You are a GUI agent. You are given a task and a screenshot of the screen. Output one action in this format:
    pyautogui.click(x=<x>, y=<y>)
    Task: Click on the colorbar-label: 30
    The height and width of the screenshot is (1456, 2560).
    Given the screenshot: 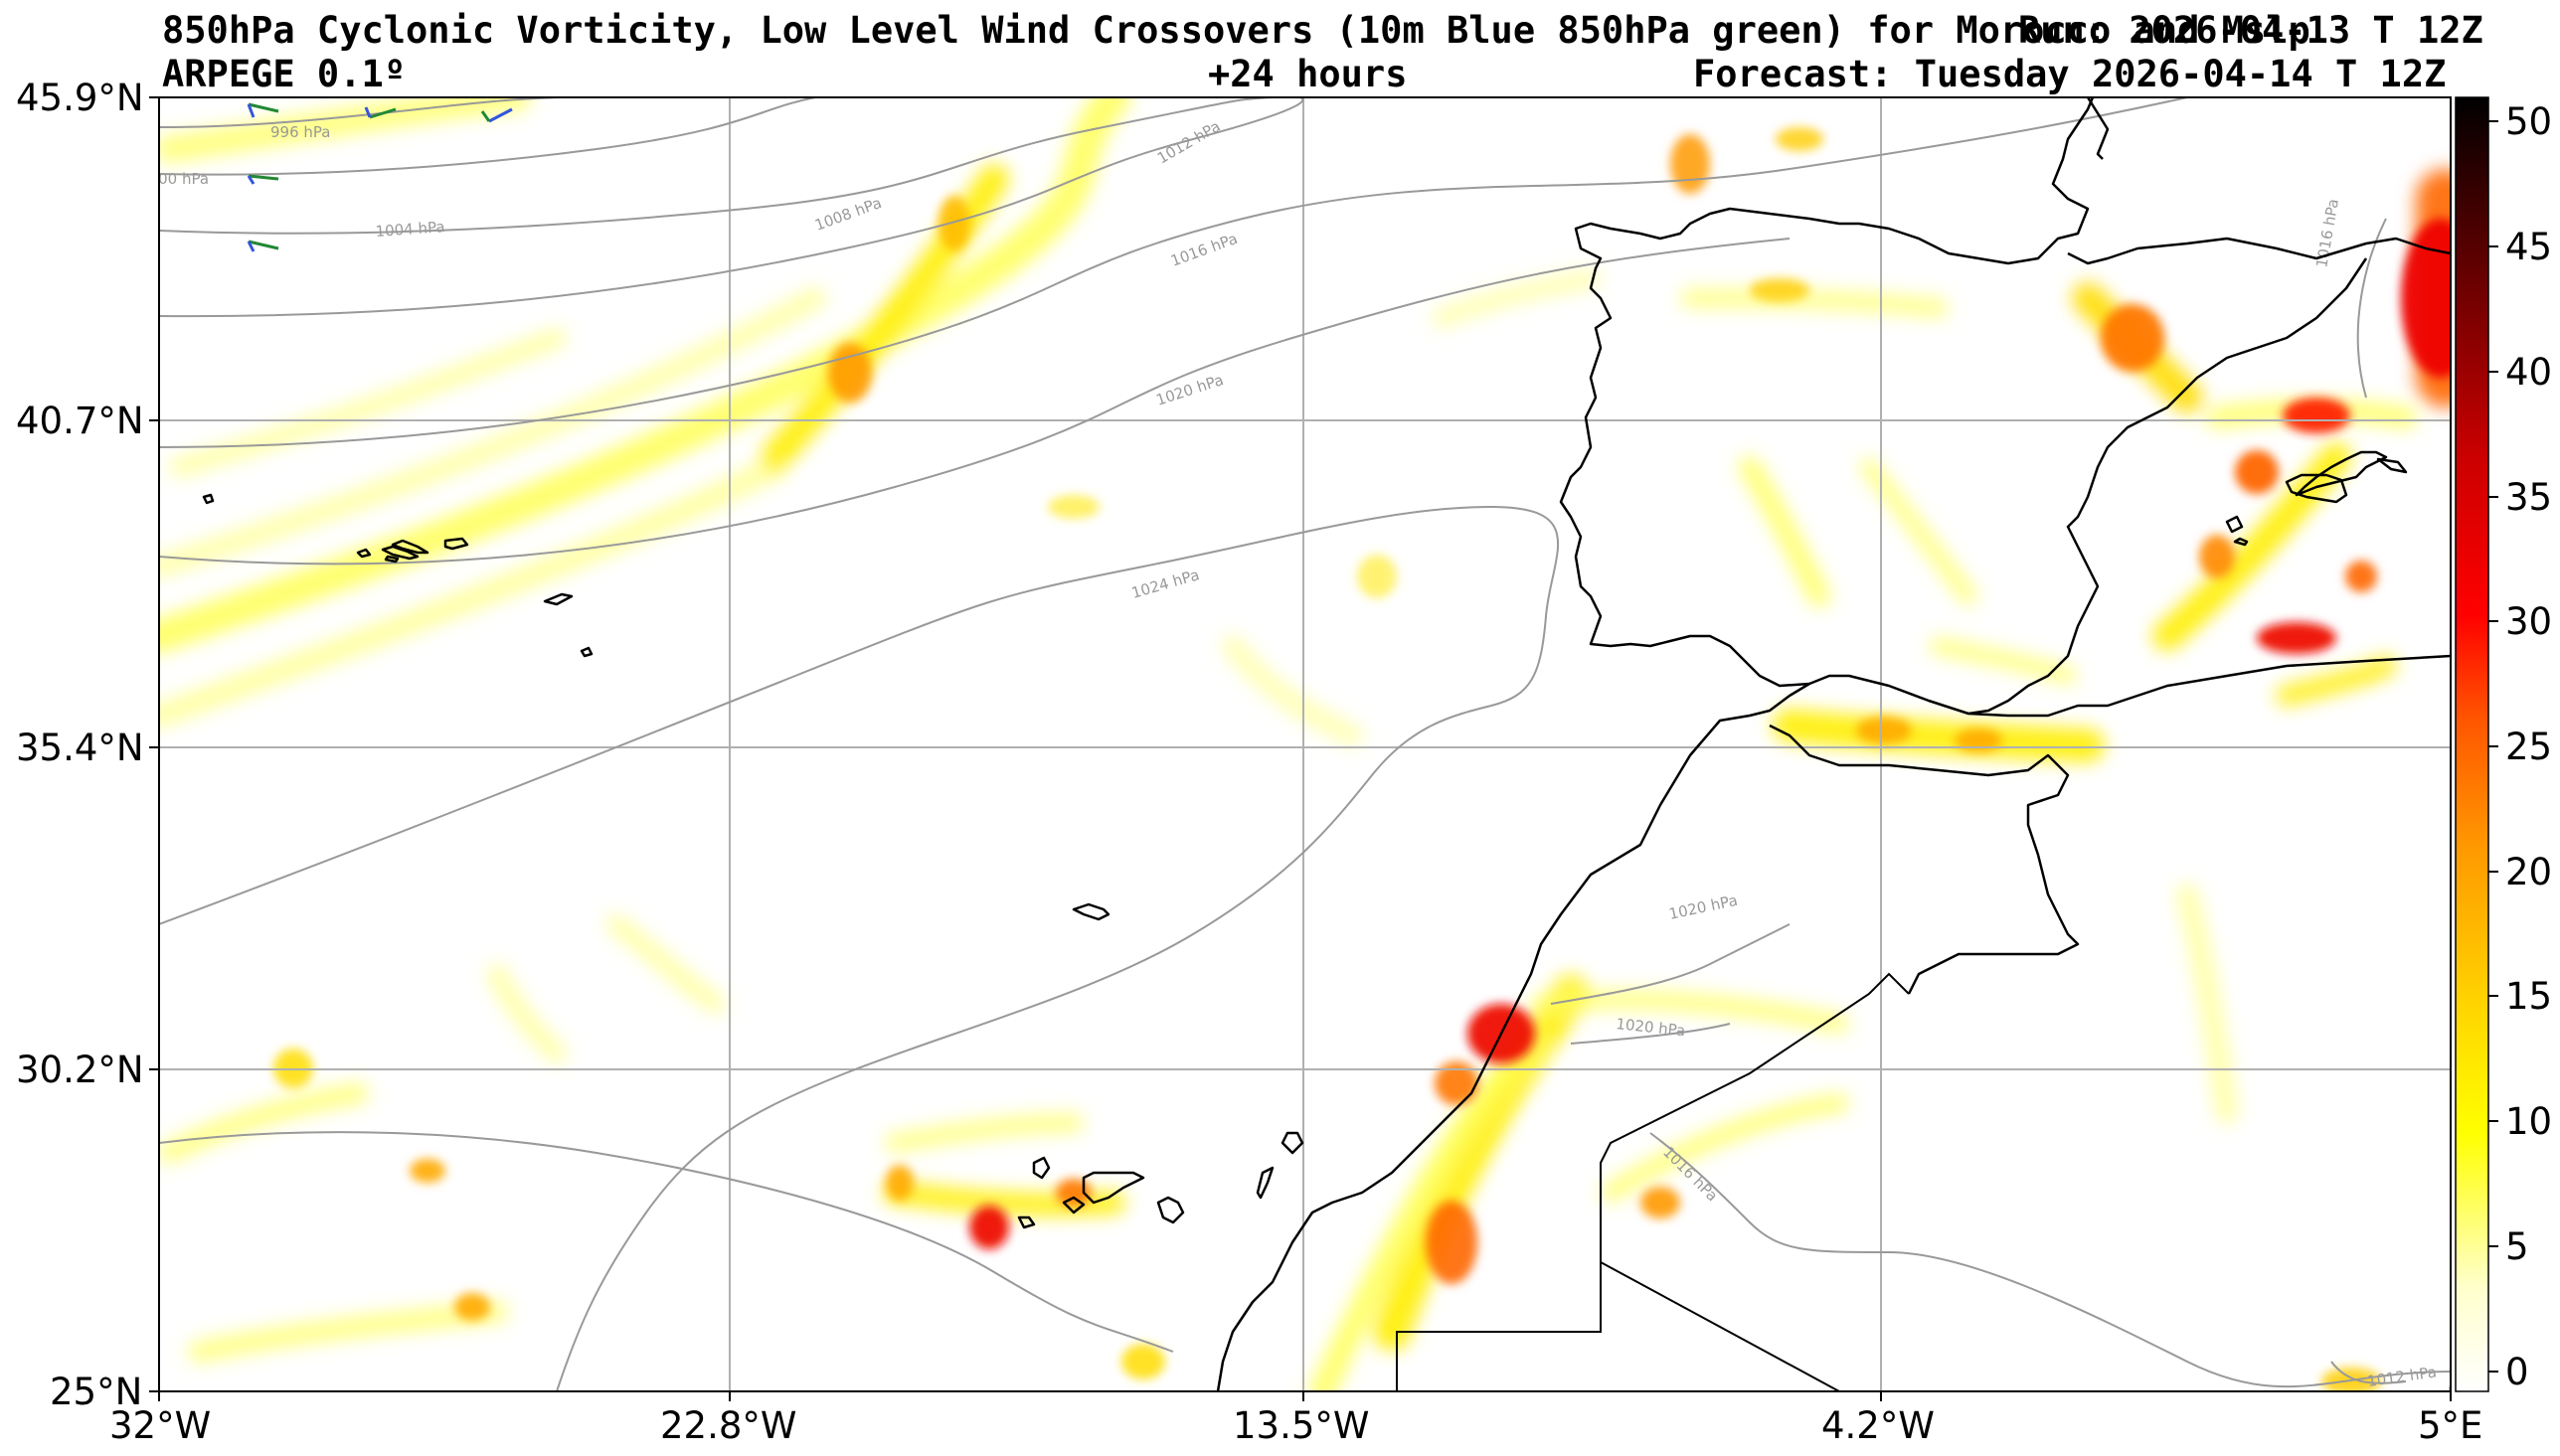 What is the action you would take?
    pyautogui.click(x=2529, y=621)
    